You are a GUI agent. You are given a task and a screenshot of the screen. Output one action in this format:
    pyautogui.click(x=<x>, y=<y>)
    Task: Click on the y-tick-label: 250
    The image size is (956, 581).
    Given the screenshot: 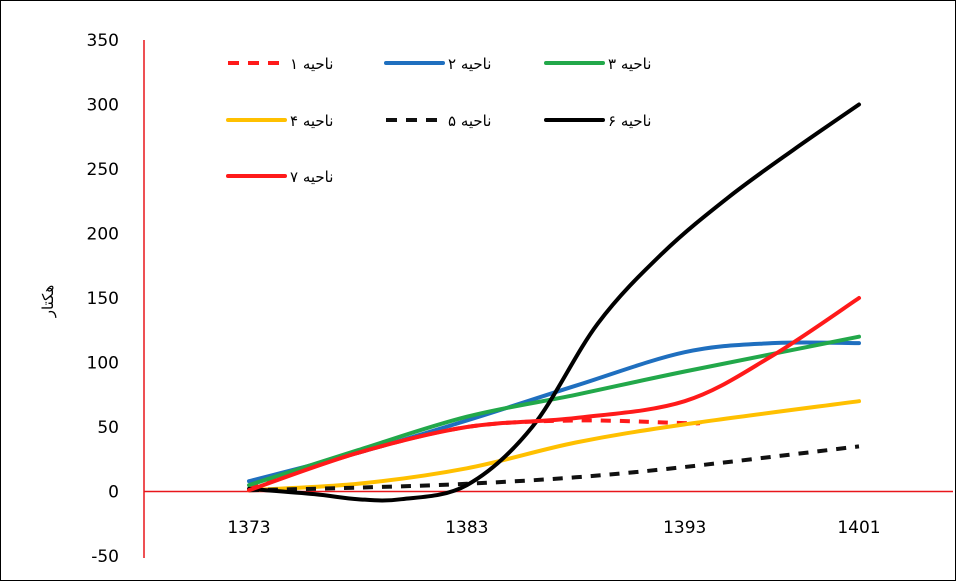 What is the action you would take?
    pyautogui.click(x=103, y=170)
    